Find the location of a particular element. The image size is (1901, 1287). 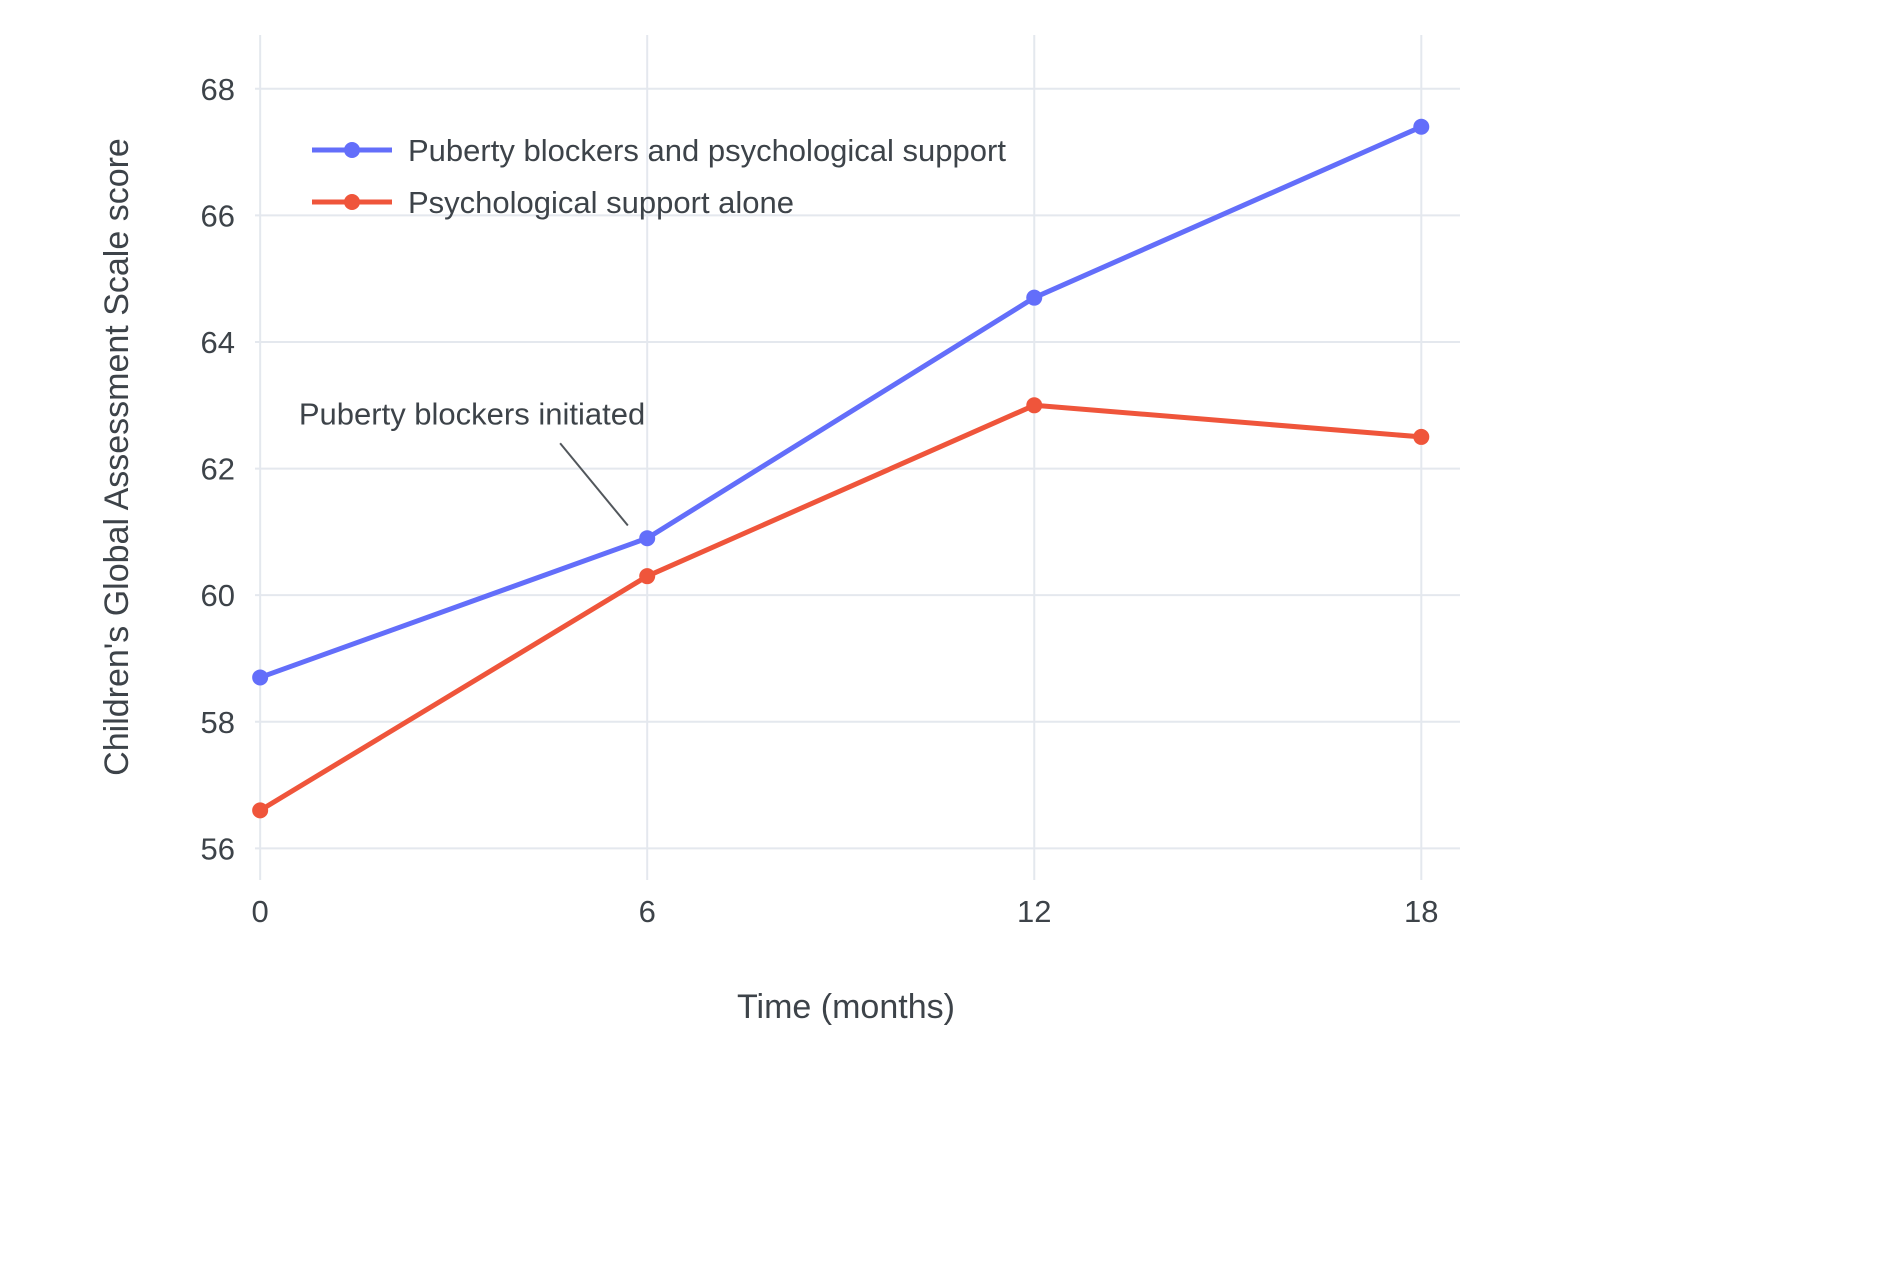

y-tick-label: 58 is located at coordinates (218, 722).